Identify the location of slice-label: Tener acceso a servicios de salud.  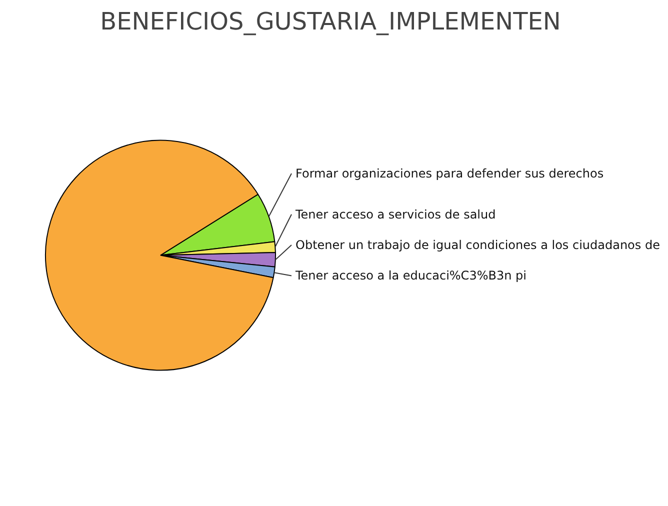
(395, 214).